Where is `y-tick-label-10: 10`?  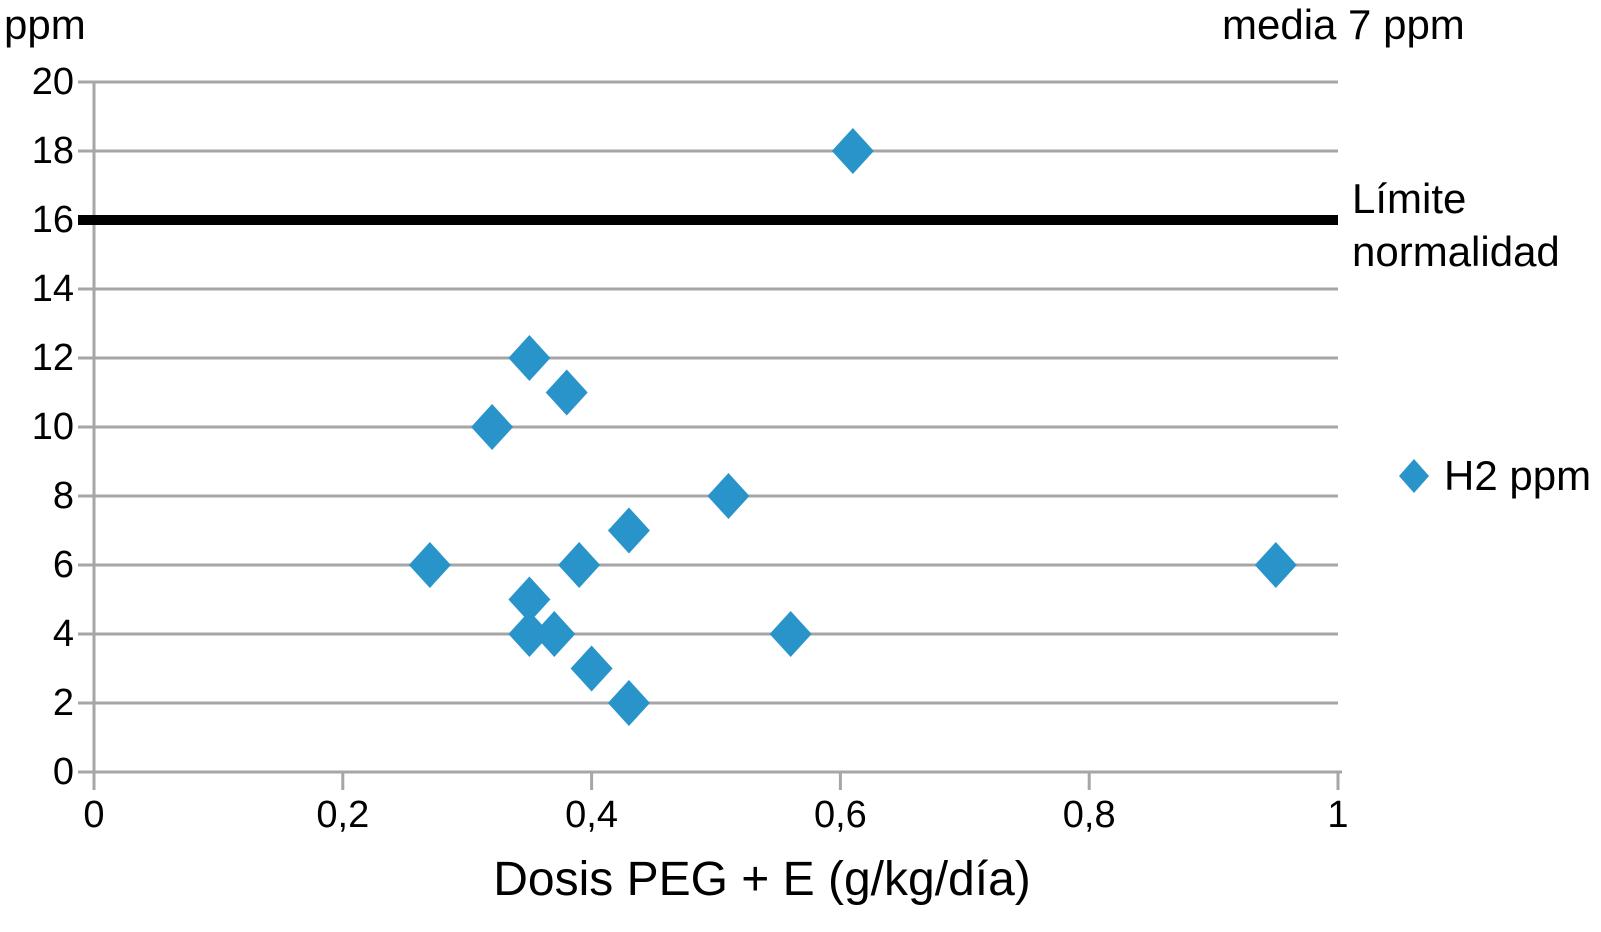 y-tick-label-10: 10 is located at coordinates (52, 427).